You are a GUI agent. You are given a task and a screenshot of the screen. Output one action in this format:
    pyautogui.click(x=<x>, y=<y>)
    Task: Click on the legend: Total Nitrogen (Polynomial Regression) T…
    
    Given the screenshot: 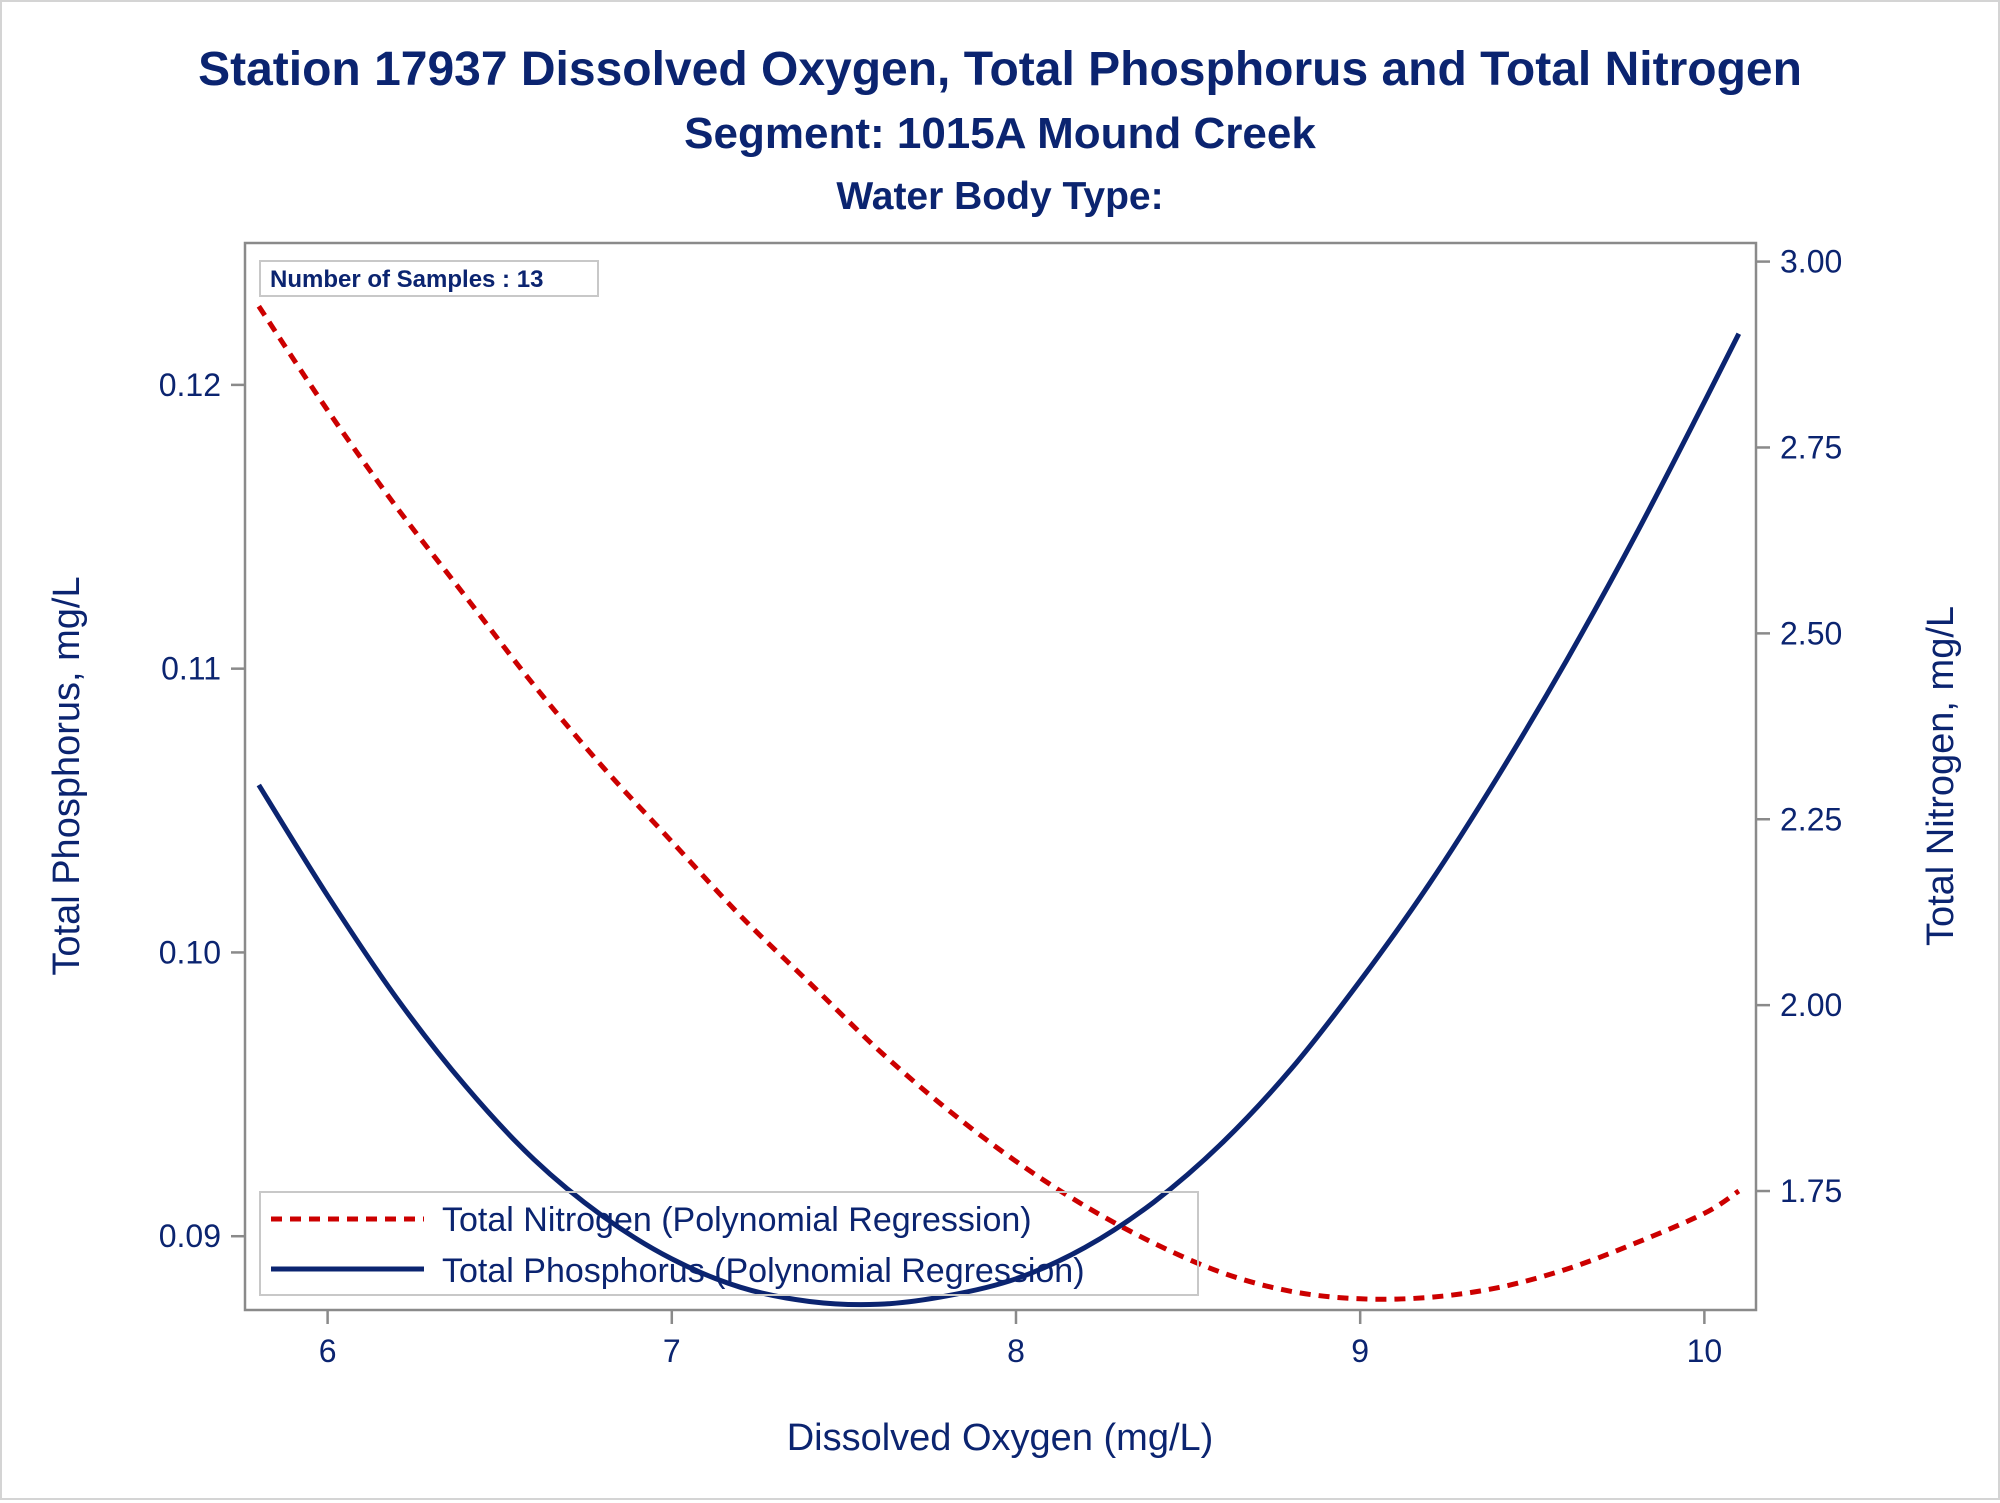 What is the action you would take?
    pyautogui.click(x=729, y=1243)
    